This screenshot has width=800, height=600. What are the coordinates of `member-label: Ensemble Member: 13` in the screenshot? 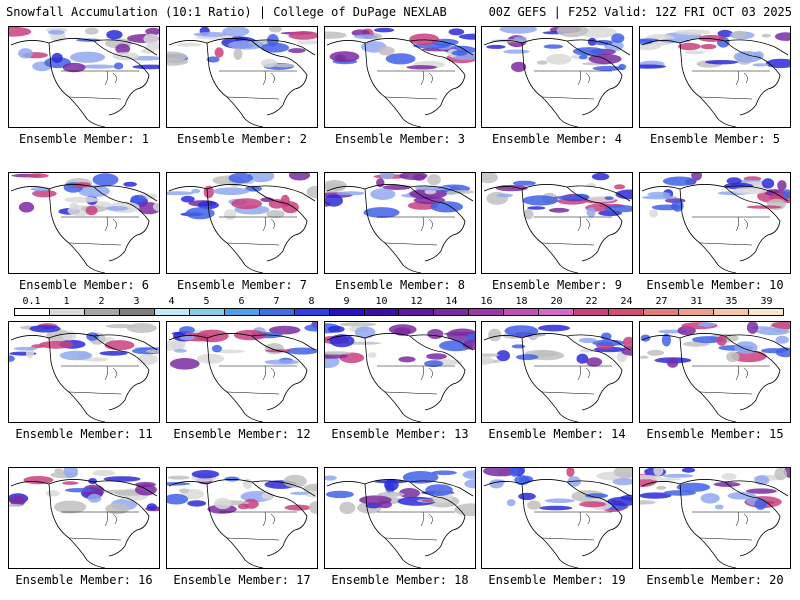 It's located at (400, 434).